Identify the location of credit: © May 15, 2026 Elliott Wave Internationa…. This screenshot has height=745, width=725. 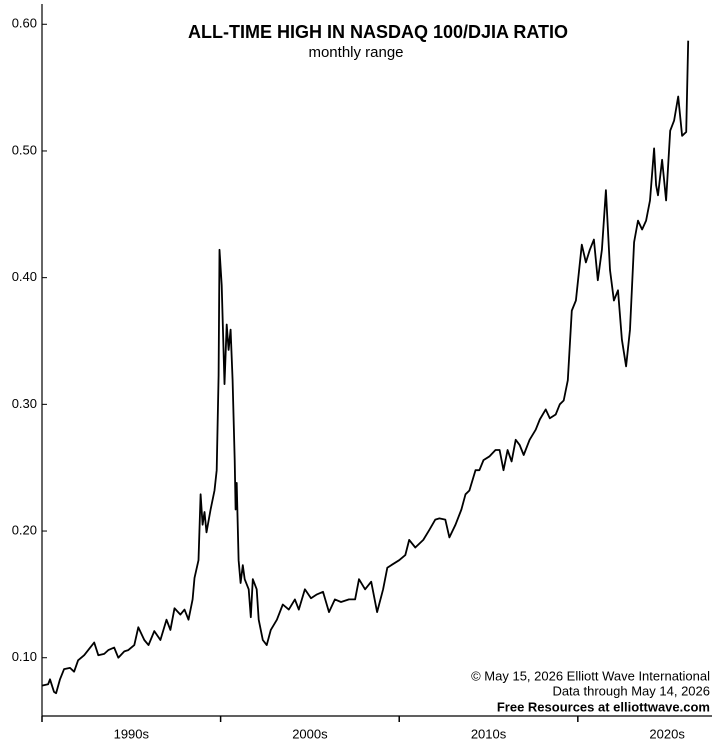
(590, 675).